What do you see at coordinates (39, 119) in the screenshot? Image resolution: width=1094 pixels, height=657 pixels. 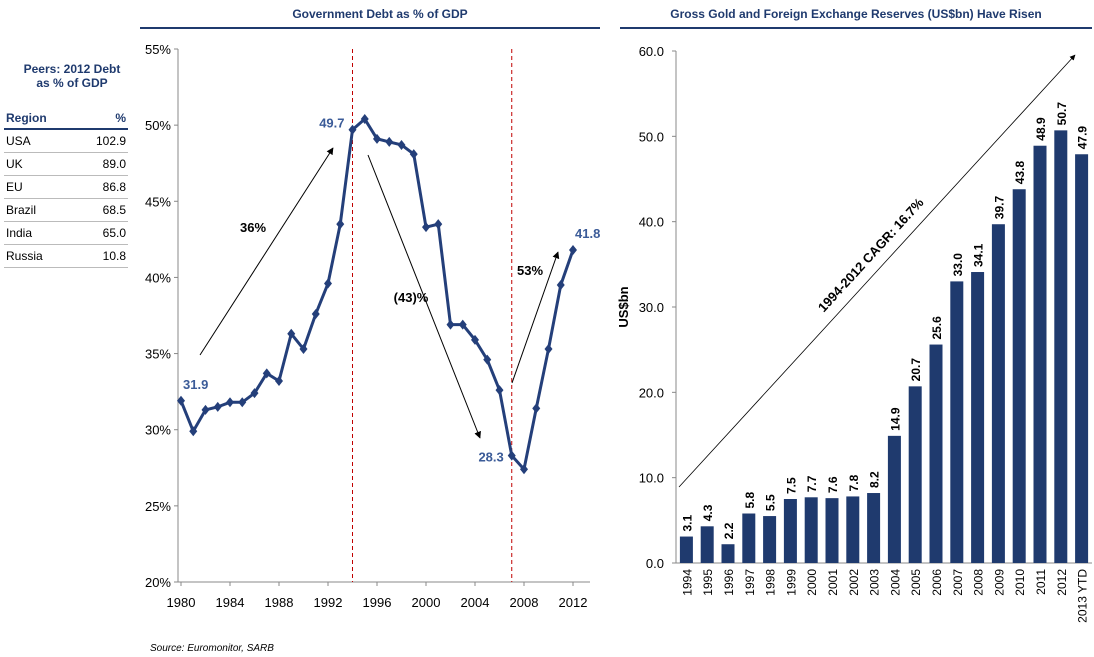 I see `header-cell: Region` at bounding box center [39, 119].